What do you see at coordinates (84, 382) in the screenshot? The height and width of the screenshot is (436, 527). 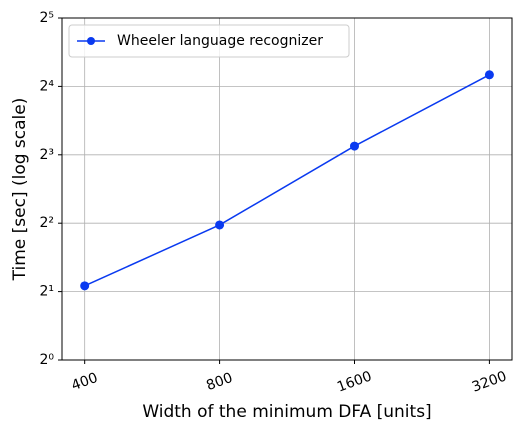 I see `x-tick-label: 400` at bounding box center [84, 382].